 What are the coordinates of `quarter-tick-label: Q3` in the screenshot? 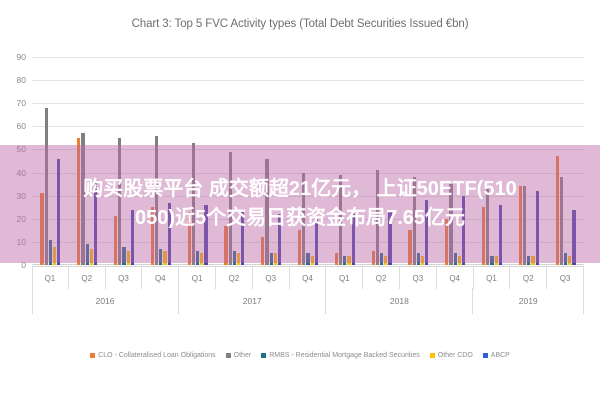 It's located at (565, 278).